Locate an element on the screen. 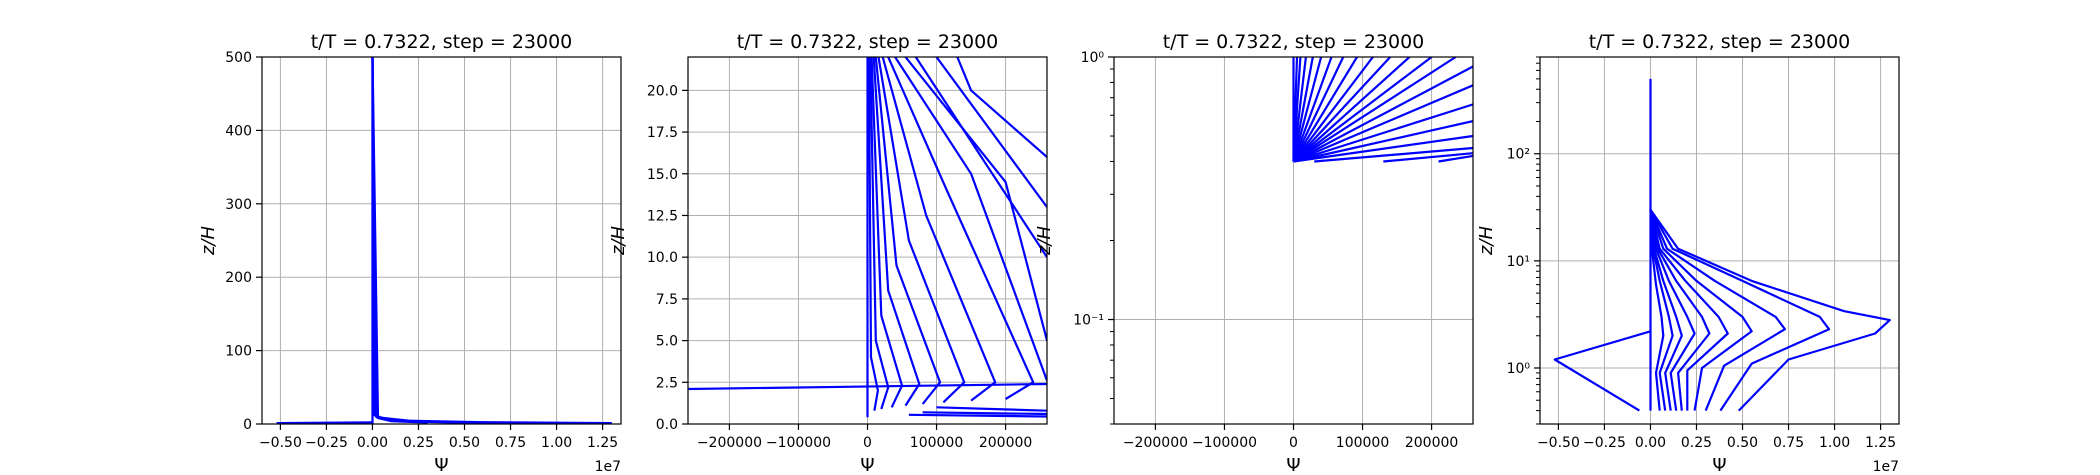 The height and width of the screenshot is (475, 2100). y-tick-label: 500 is located at coordinates (238, 58).